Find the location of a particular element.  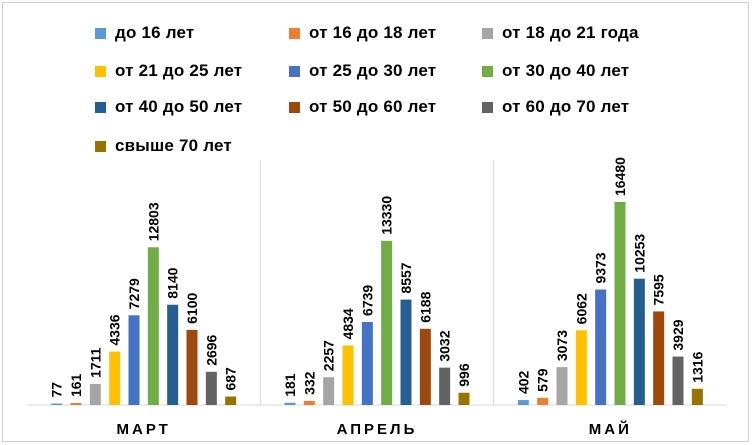

legend-label-series-6: от 30 до 40 лет is located at coordinates (566, 70).